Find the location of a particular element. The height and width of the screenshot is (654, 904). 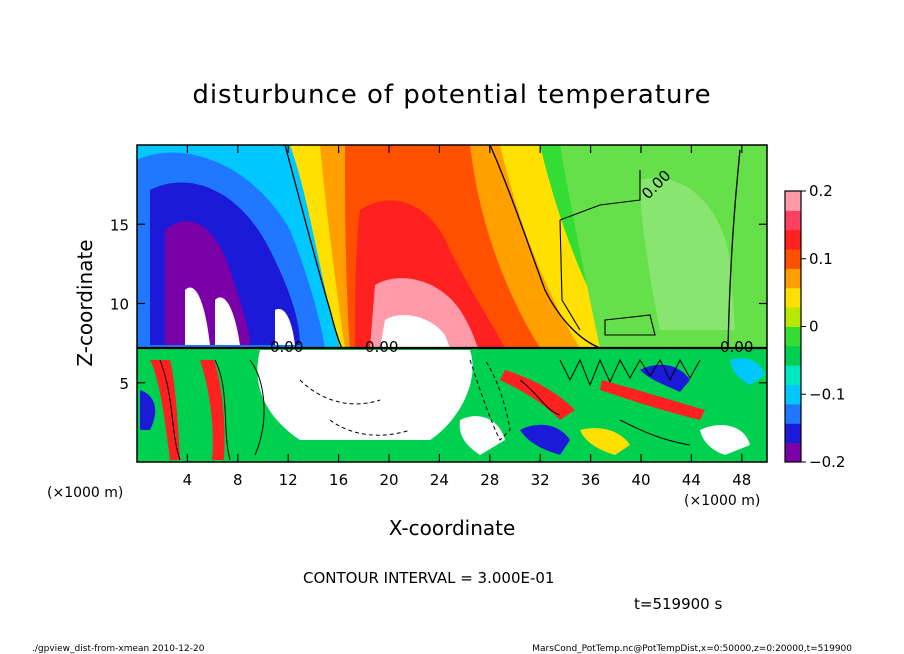

contour-line-right is located at coordinates (545, 247).